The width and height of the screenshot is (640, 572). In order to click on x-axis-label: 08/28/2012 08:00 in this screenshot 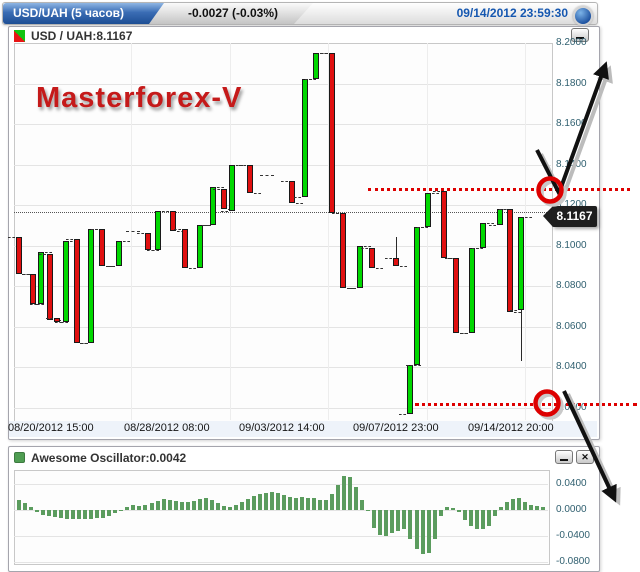, I will do `click(167, 428)`.